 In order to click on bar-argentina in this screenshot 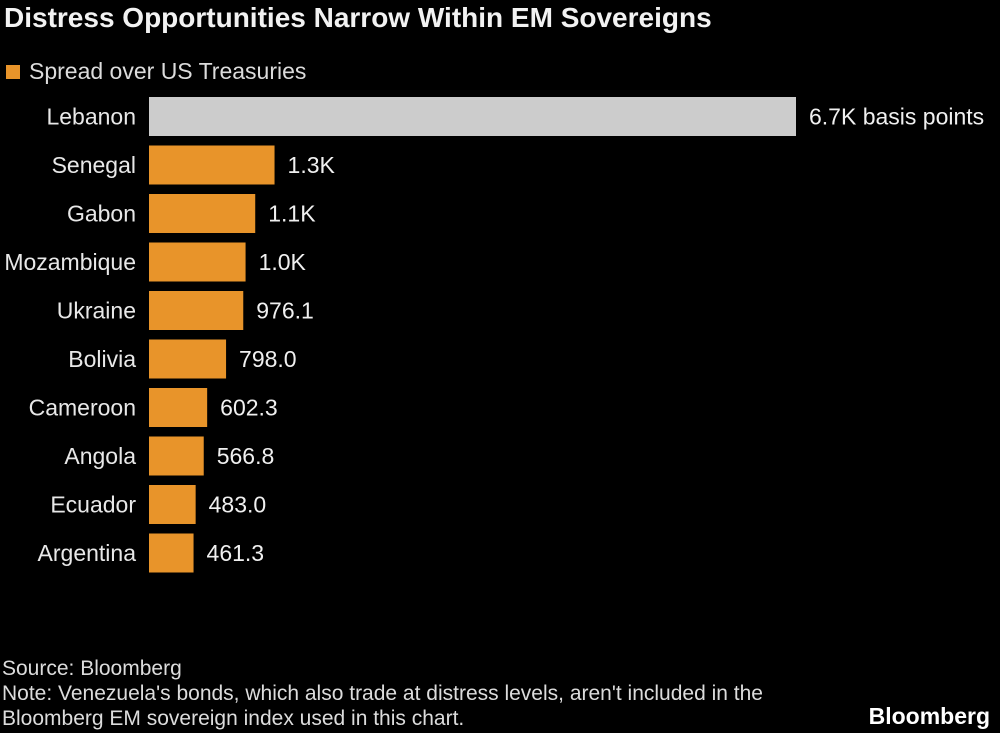, I will do `click(171, 553)`.